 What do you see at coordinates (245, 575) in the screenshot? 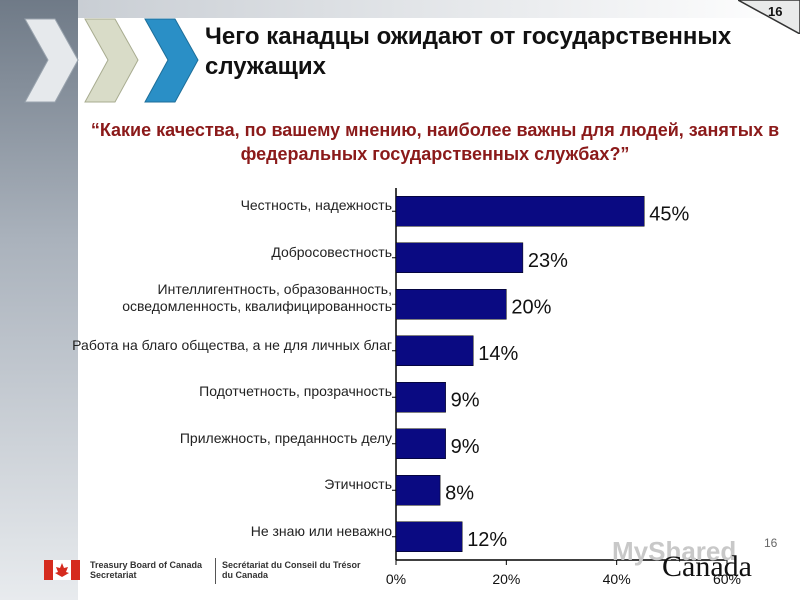
I see `org-name-fr-2: du Canada` at bounding box center [245, 575].